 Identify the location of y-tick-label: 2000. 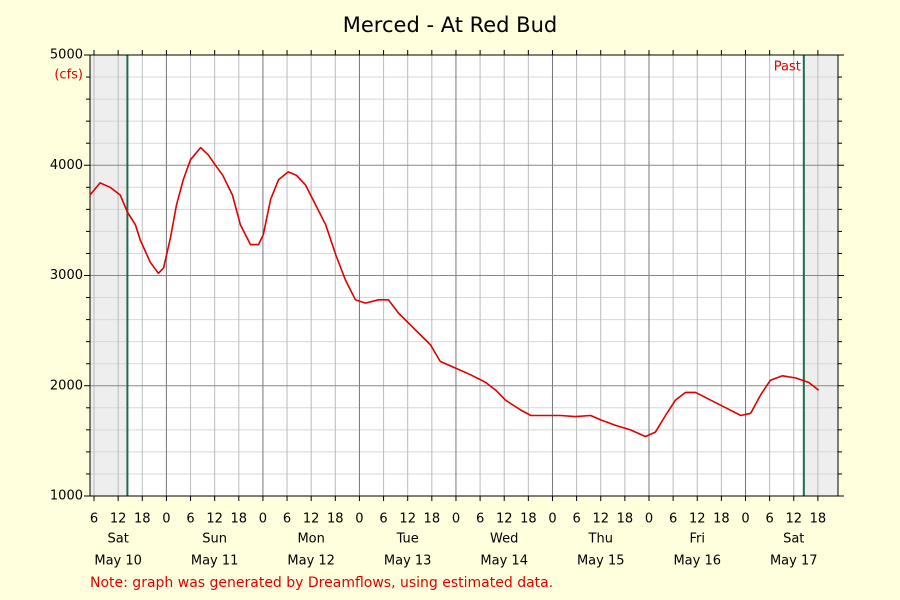
(66, 385).